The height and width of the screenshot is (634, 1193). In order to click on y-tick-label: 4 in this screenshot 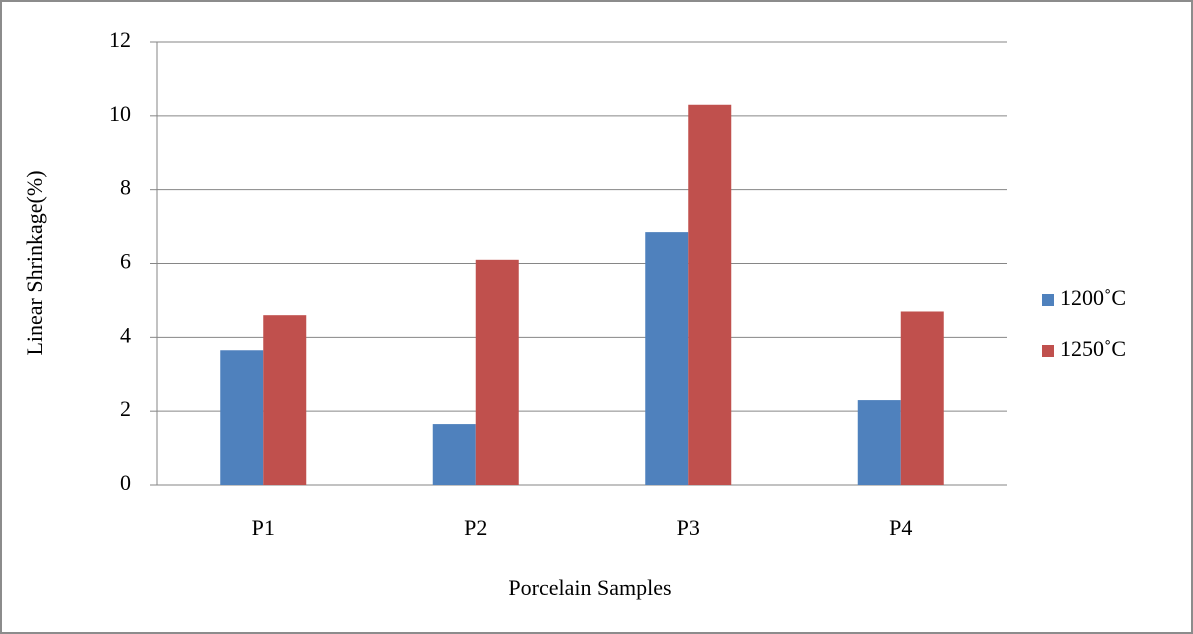, I will do `click(125, 334)`.